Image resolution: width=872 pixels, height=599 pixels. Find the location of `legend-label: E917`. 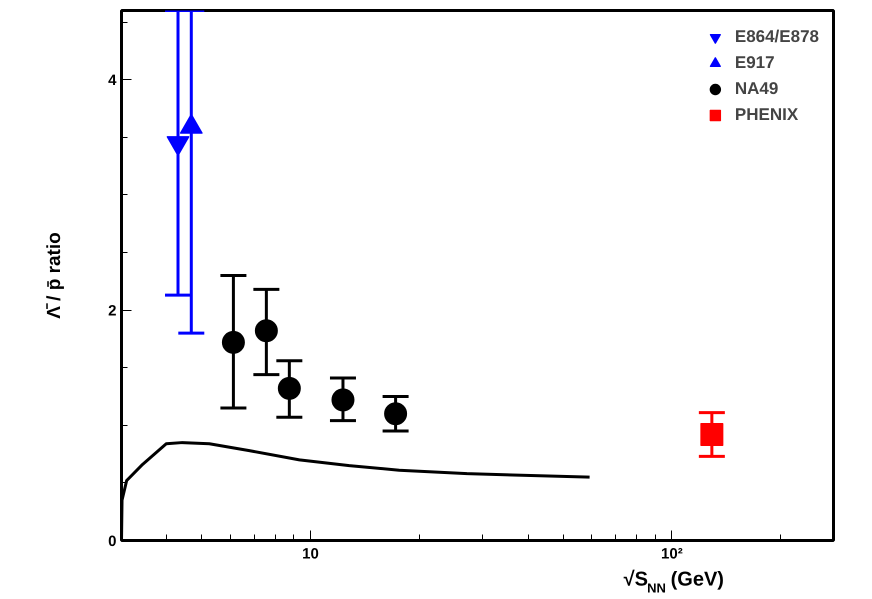

legend-label: E917 is located at coordinates (754, 63).